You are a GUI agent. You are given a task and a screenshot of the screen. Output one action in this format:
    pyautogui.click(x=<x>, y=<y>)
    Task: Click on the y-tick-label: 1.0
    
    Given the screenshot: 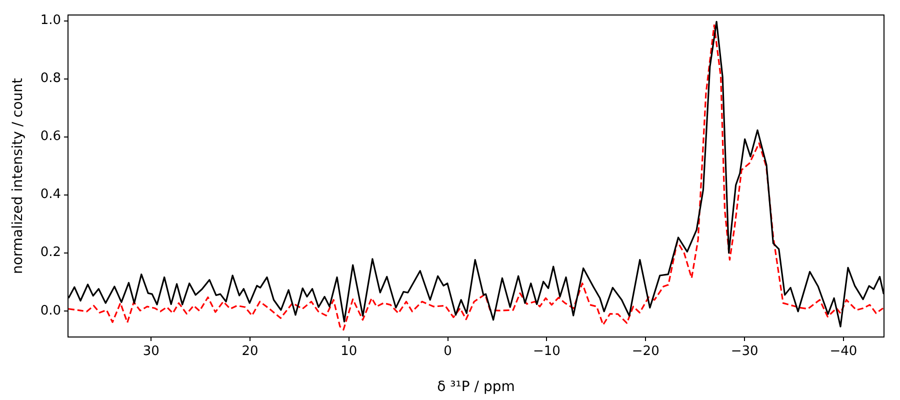 What is the action you would take?
    pyautogui.click(x=50, y=20)
    